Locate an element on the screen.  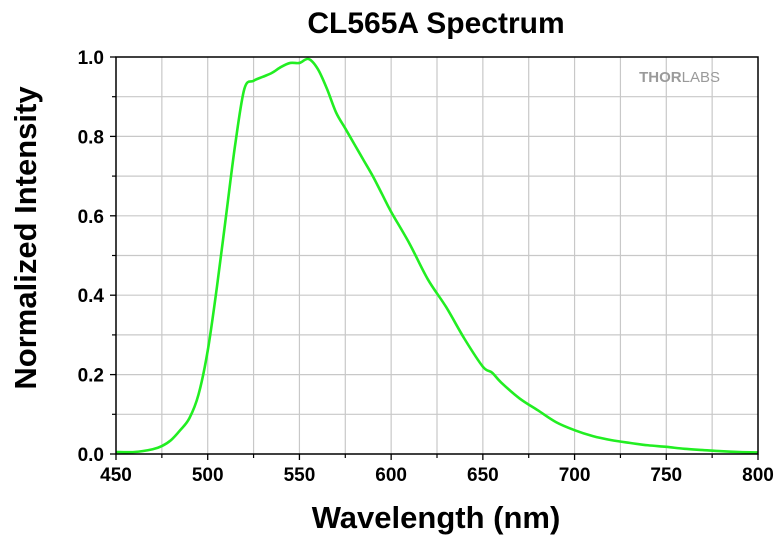
thorlabs-watermark: THORLABS is located at coordinates (679, 77).